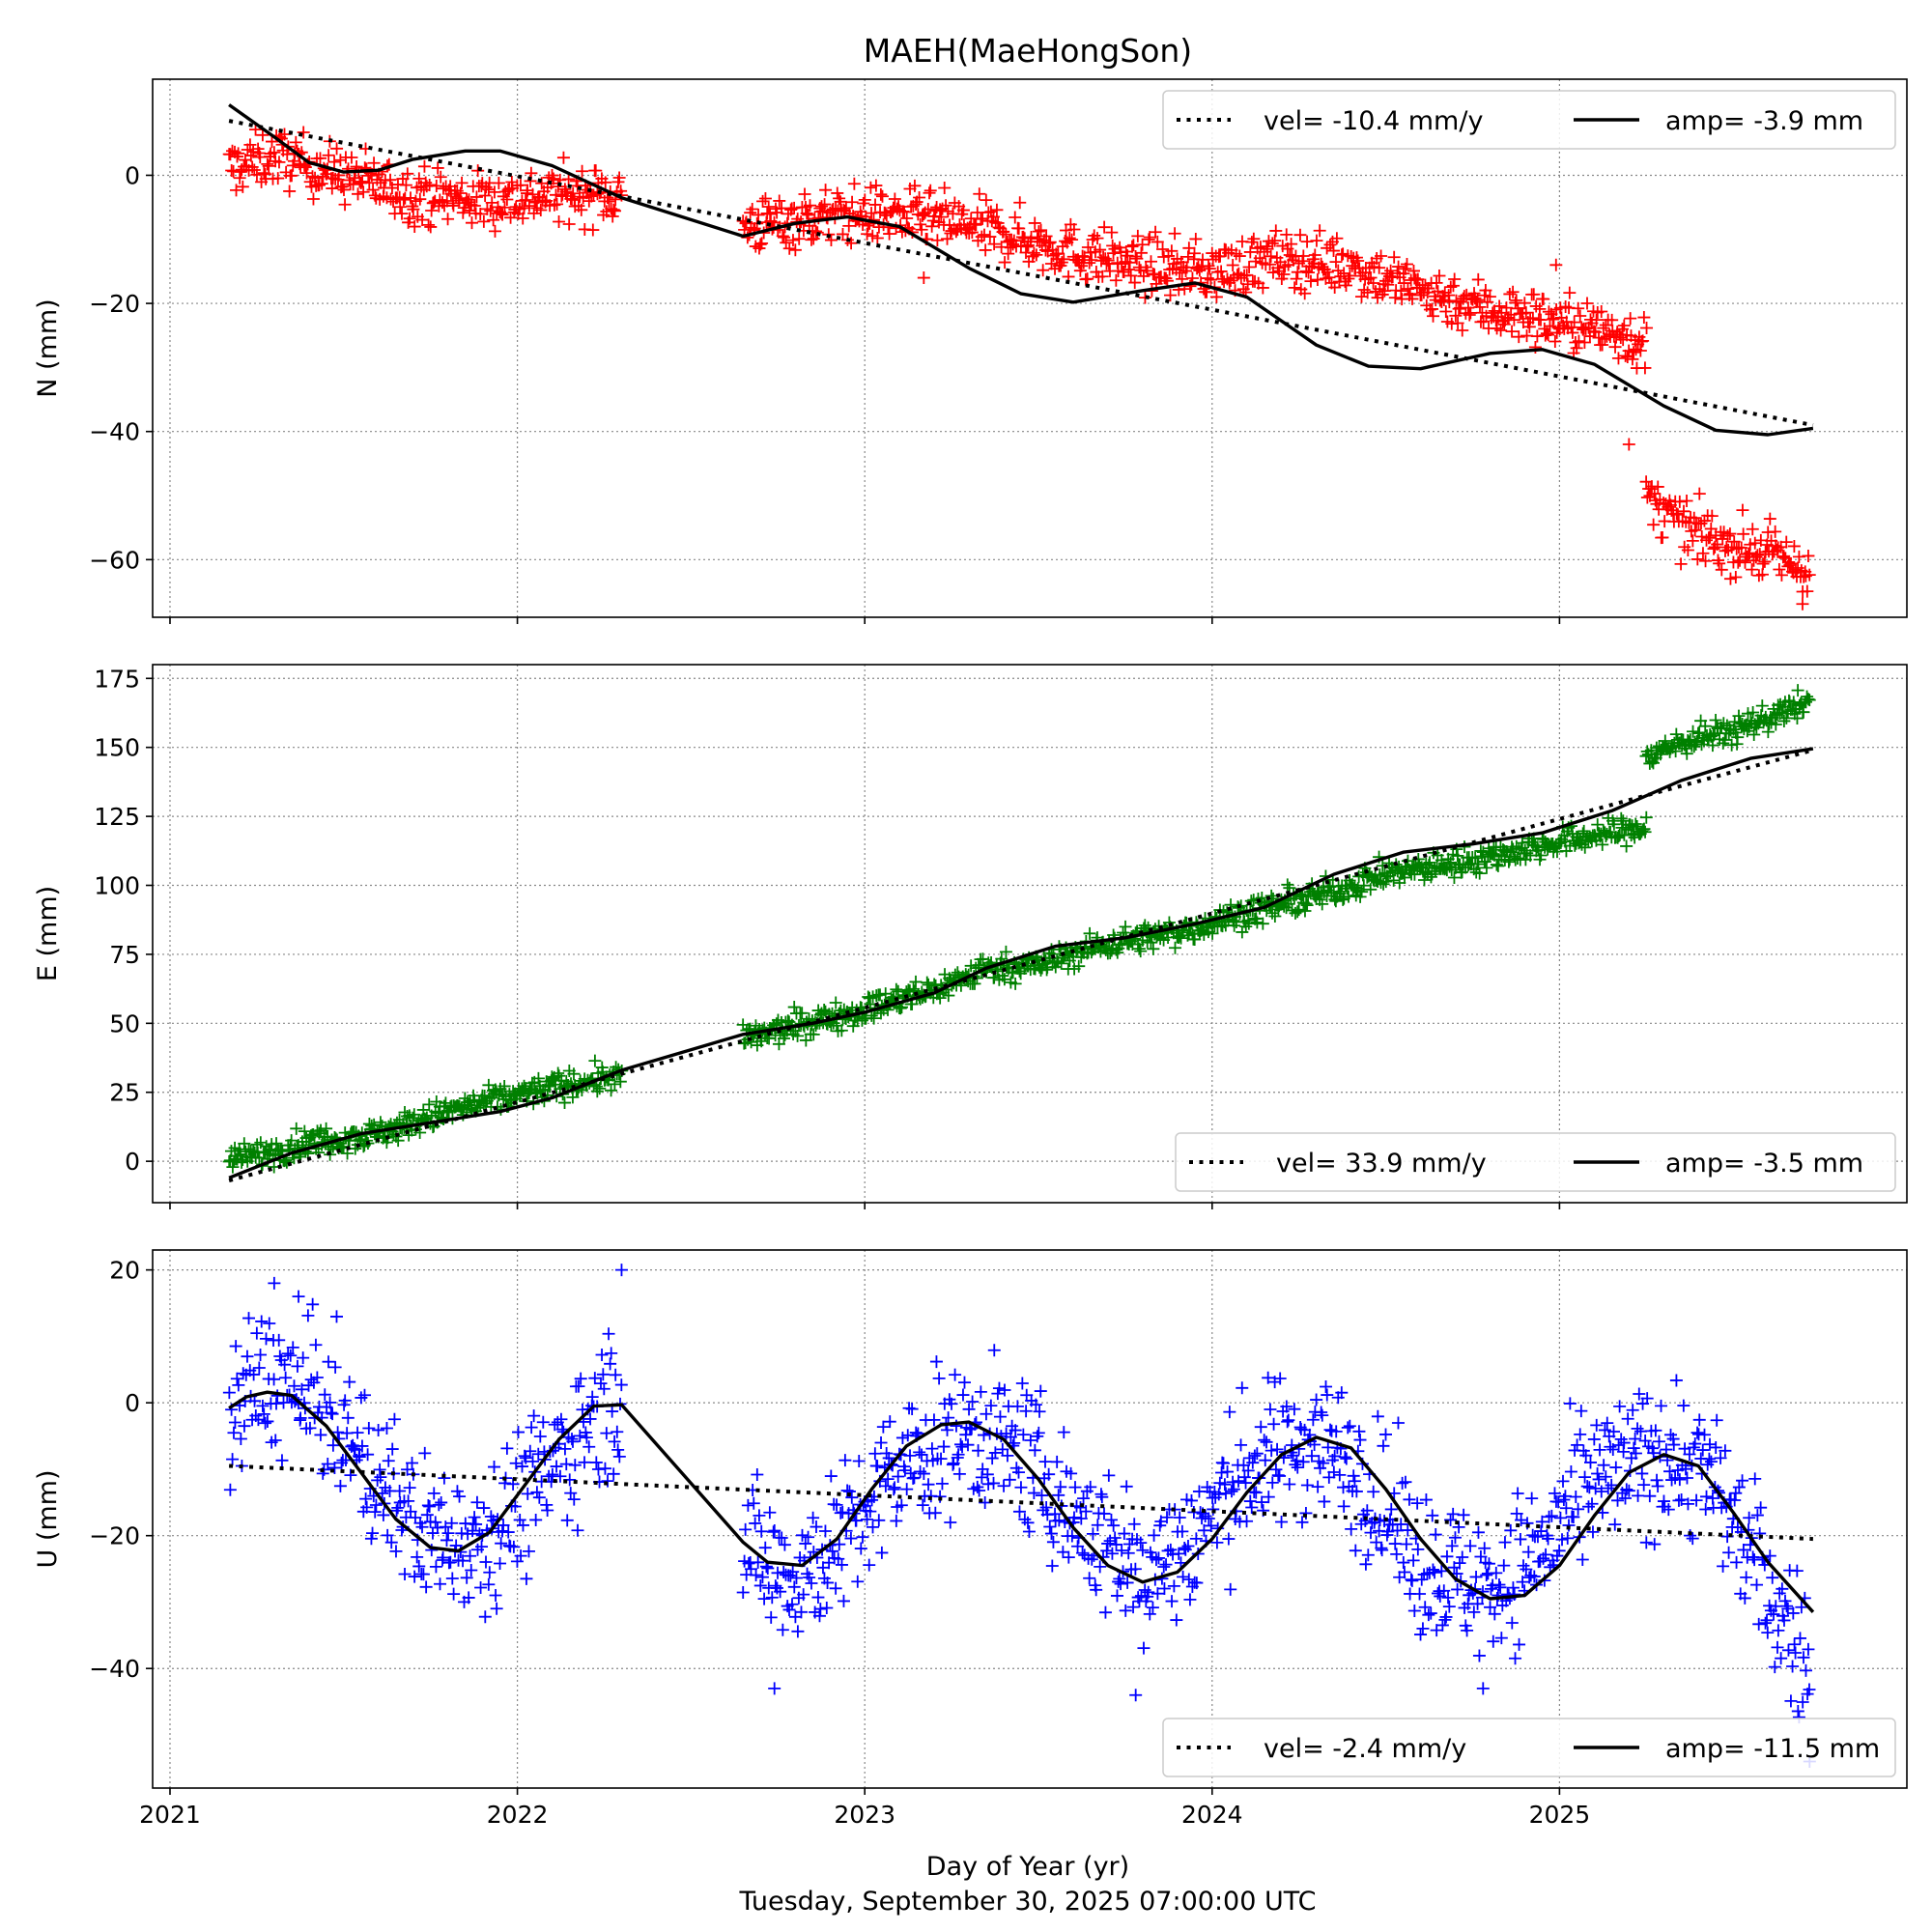  I want to click on seasonal-model-line, so click(1021, 270).